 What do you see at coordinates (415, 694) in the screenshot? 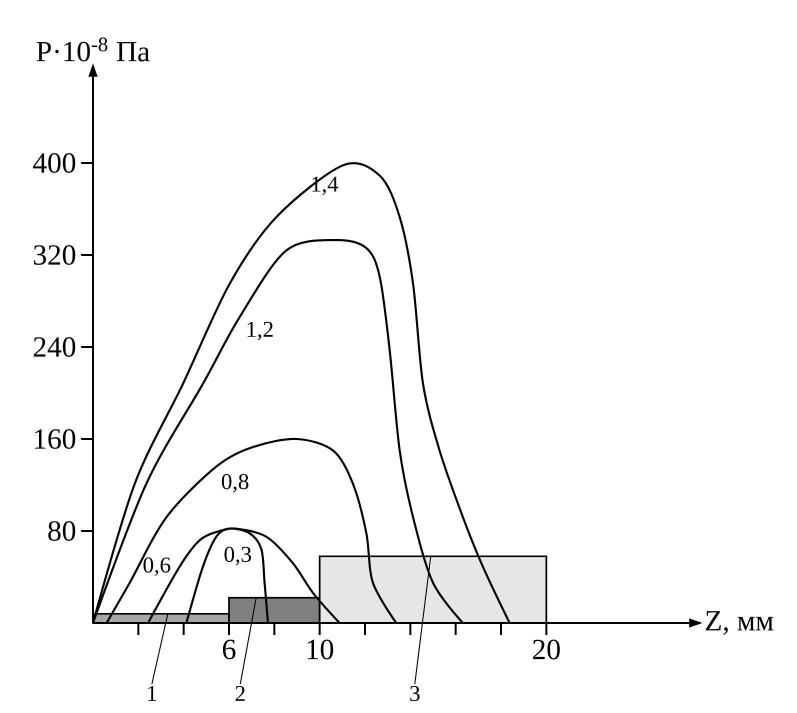
I see `annotation: 3` at bounding box center [415, 694].